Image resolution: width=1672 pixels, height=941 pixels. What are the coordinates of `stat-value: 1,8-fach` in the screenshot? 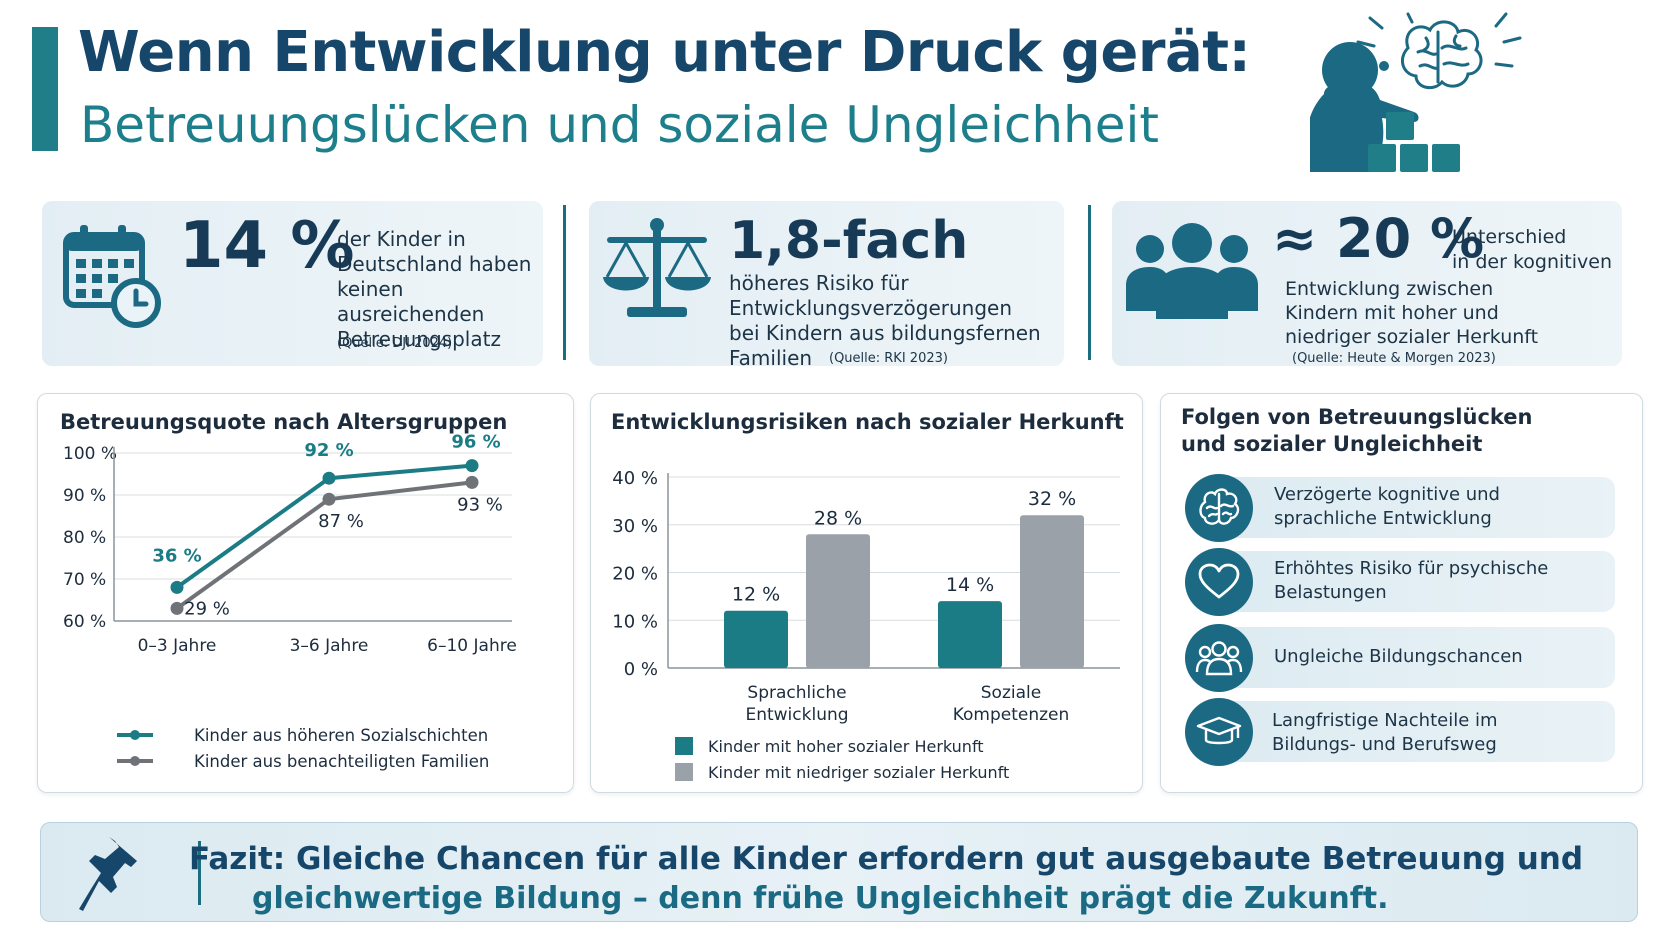 It's located at (849, 241).